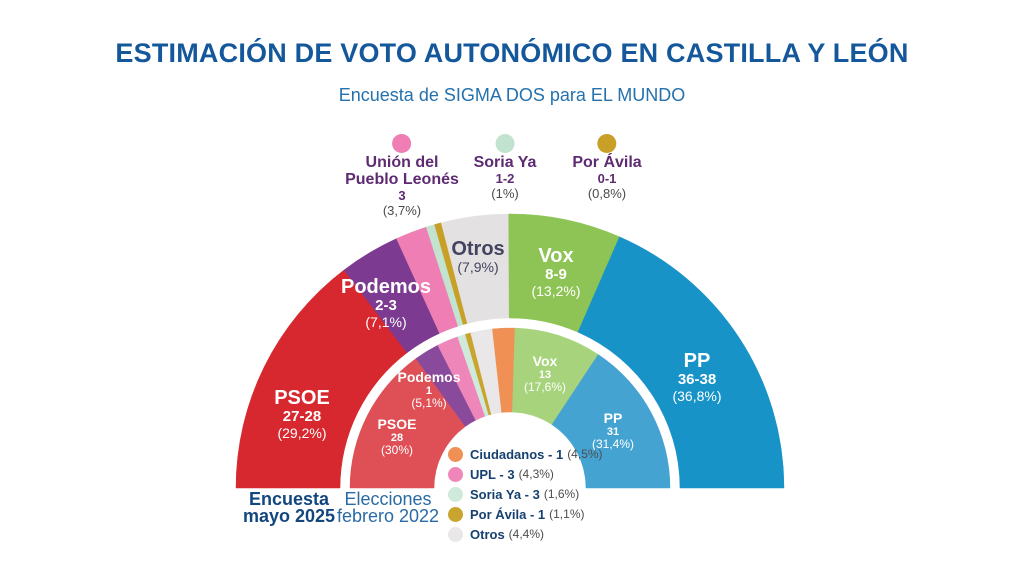 Image resolution: width=1024 pixels, height=576 pixels. I want to click on segment-label-outer-pp: PP 36-38 (36,8%), so click(697, 377).